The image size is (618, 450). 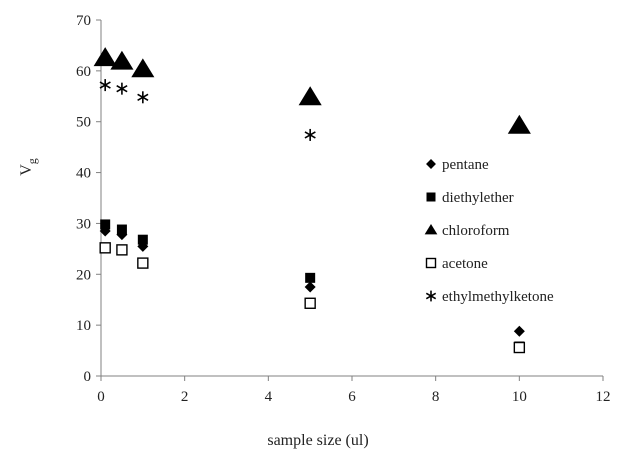 I want to click on legend-item-diethylether: diethylether, so click(x=470, y=198).